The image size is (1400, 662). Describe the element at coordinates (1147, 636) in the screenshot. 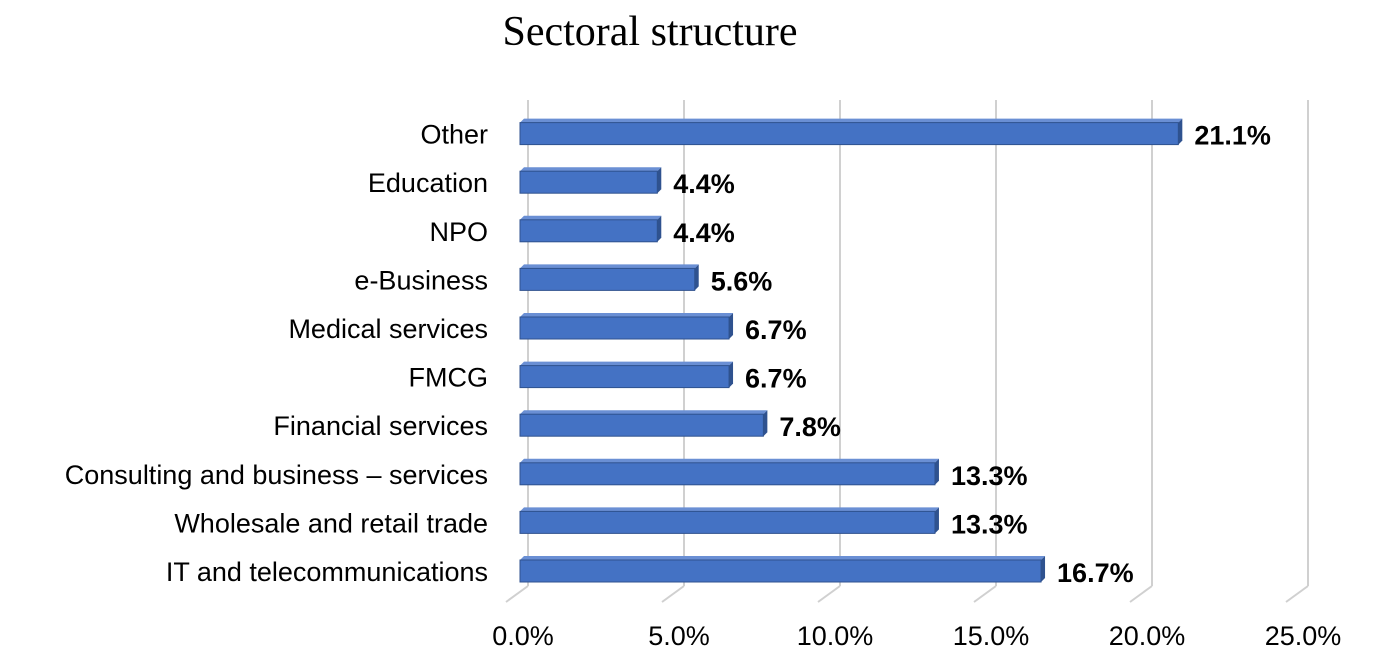

I see `x-tick-label: 20.0%` at that location.